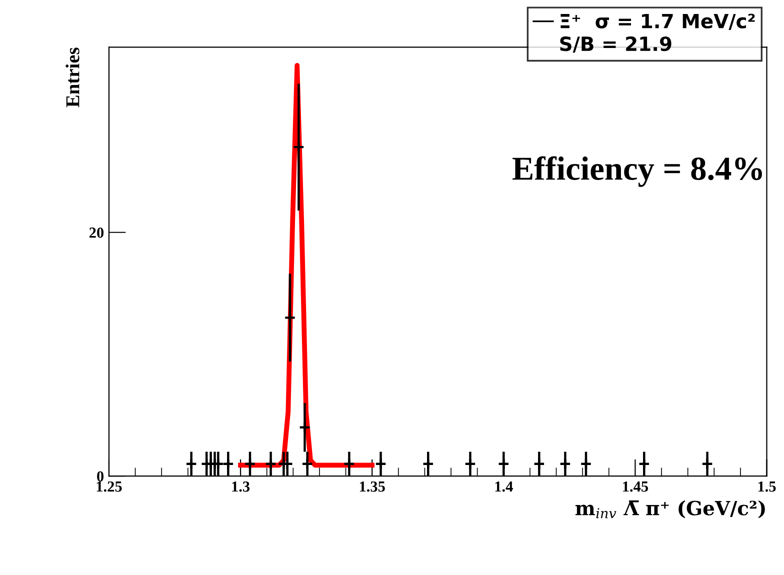 This screenshot has height=575, width=784. What do you see at coordinates (241, 486) in the screenshot?
I see `x-tick-label: 1.3` at bounding box center [241, 486].